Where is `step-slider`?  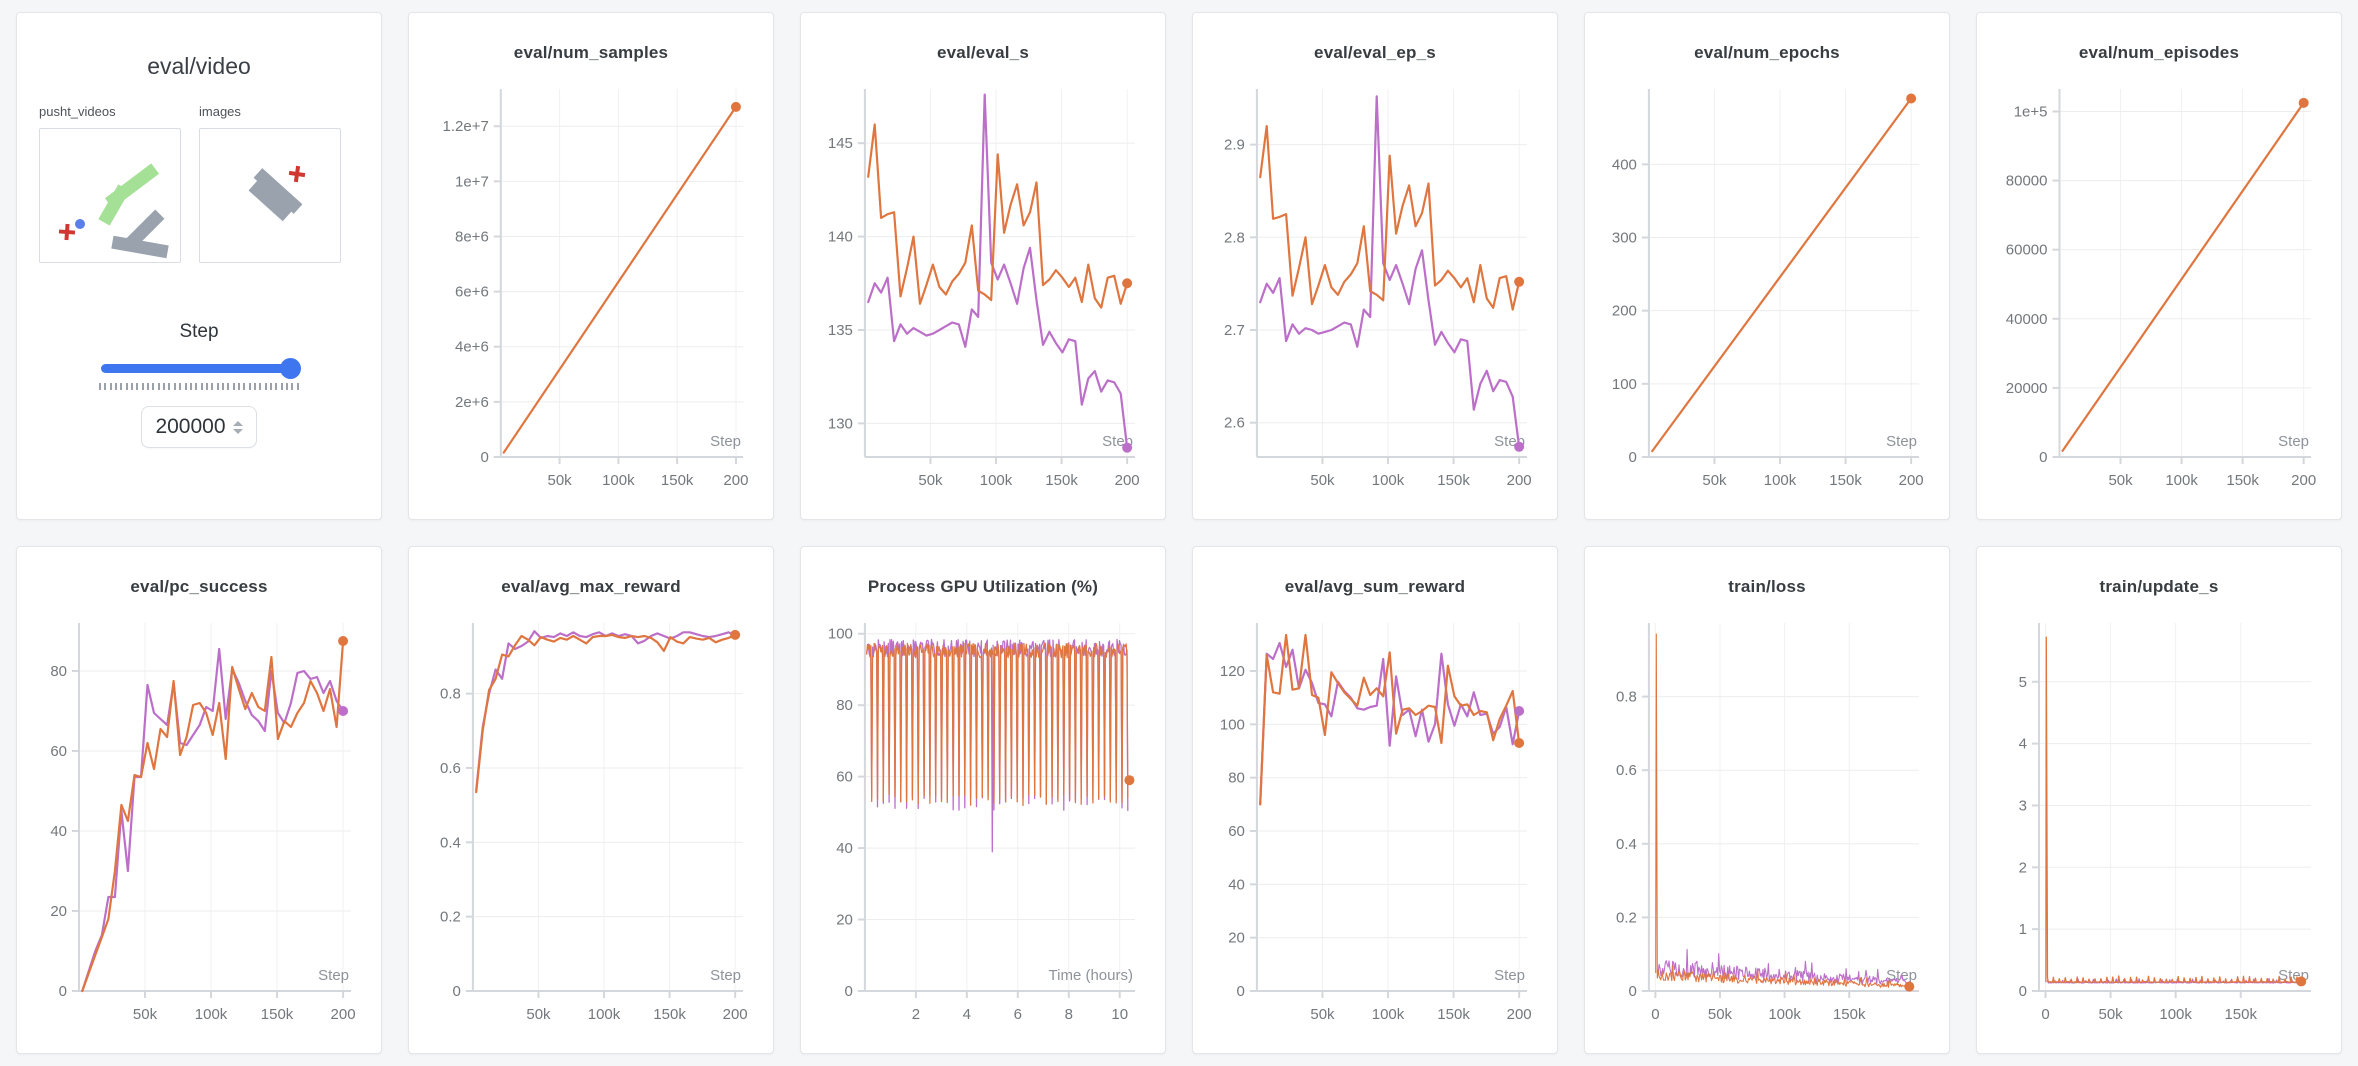
step-slider is located at coordinates (201, 368).